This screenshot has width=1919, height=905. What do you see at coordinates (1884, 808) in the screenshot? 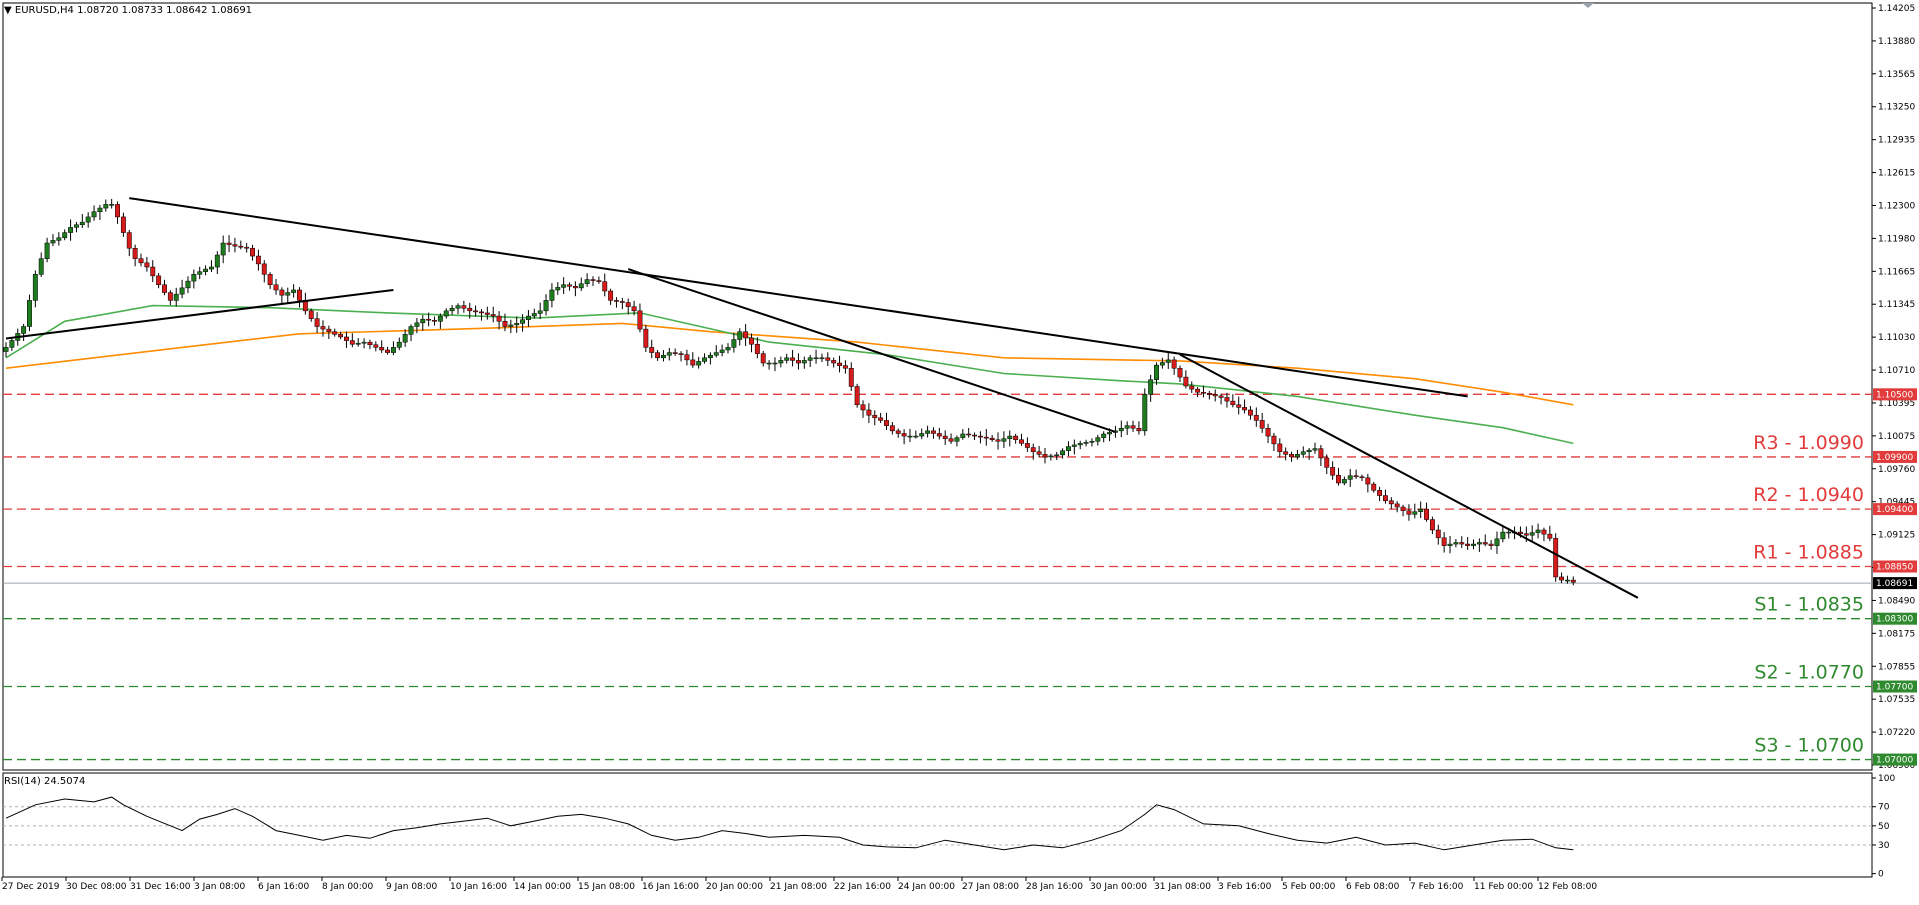
I see `rsi-y-tick-label: 70` at bounding box center [1884, 808].